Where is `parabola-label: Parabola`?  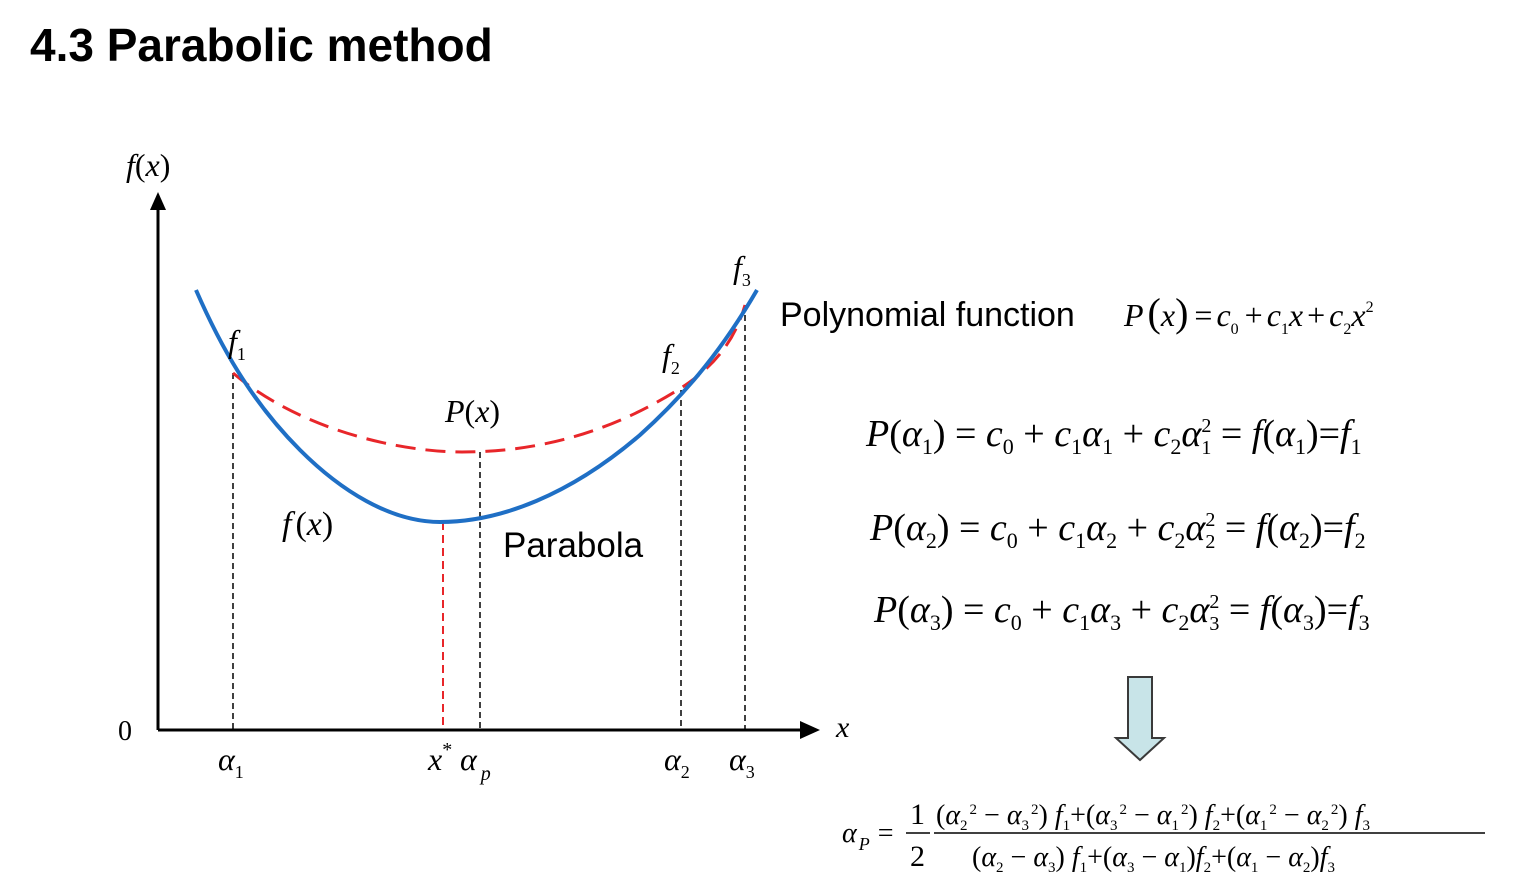 parabola-label: Parabola is located at coordinates (573, 545).